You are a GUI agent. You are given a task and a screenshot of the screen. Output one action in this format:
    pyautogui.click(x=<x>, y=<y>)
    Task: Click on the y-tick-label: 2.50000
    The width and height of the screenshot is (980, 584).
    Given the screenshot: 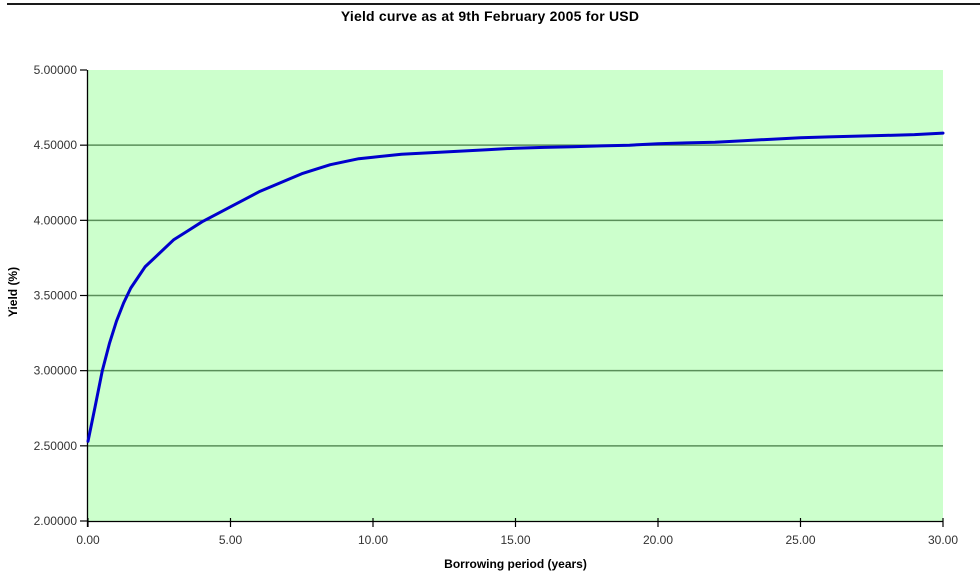 What is the action you would take?
    pyautogui.click(x=56, y=446)
    